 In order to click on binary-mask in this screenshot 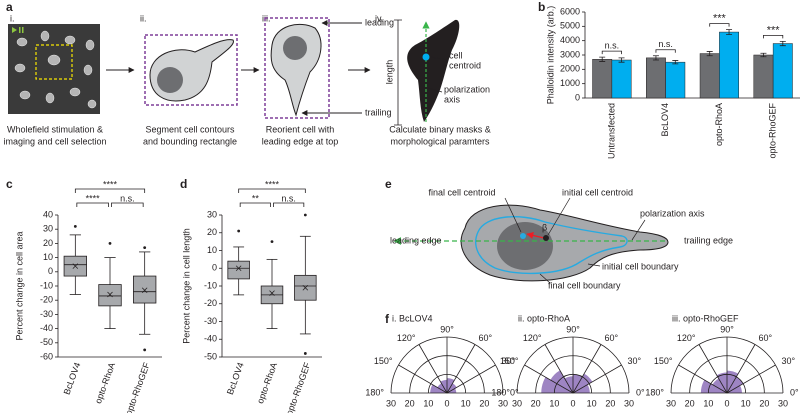, I will do `click(433, 71)`.